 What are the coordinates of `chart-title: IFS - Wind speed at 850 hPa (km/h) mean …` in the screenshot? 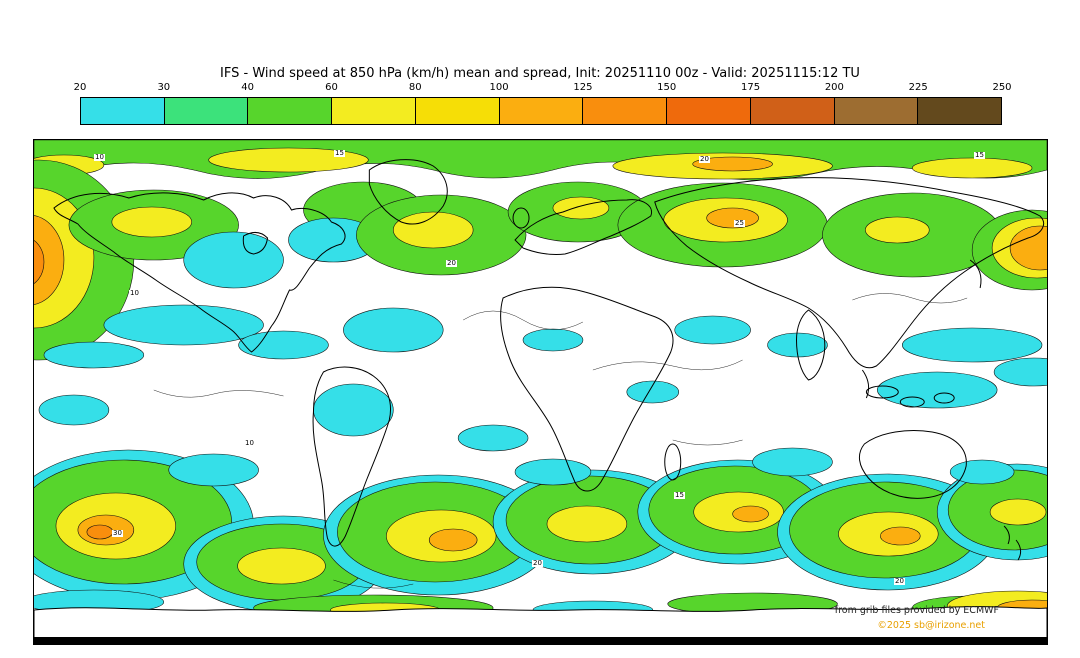 It's located at (540, 73).